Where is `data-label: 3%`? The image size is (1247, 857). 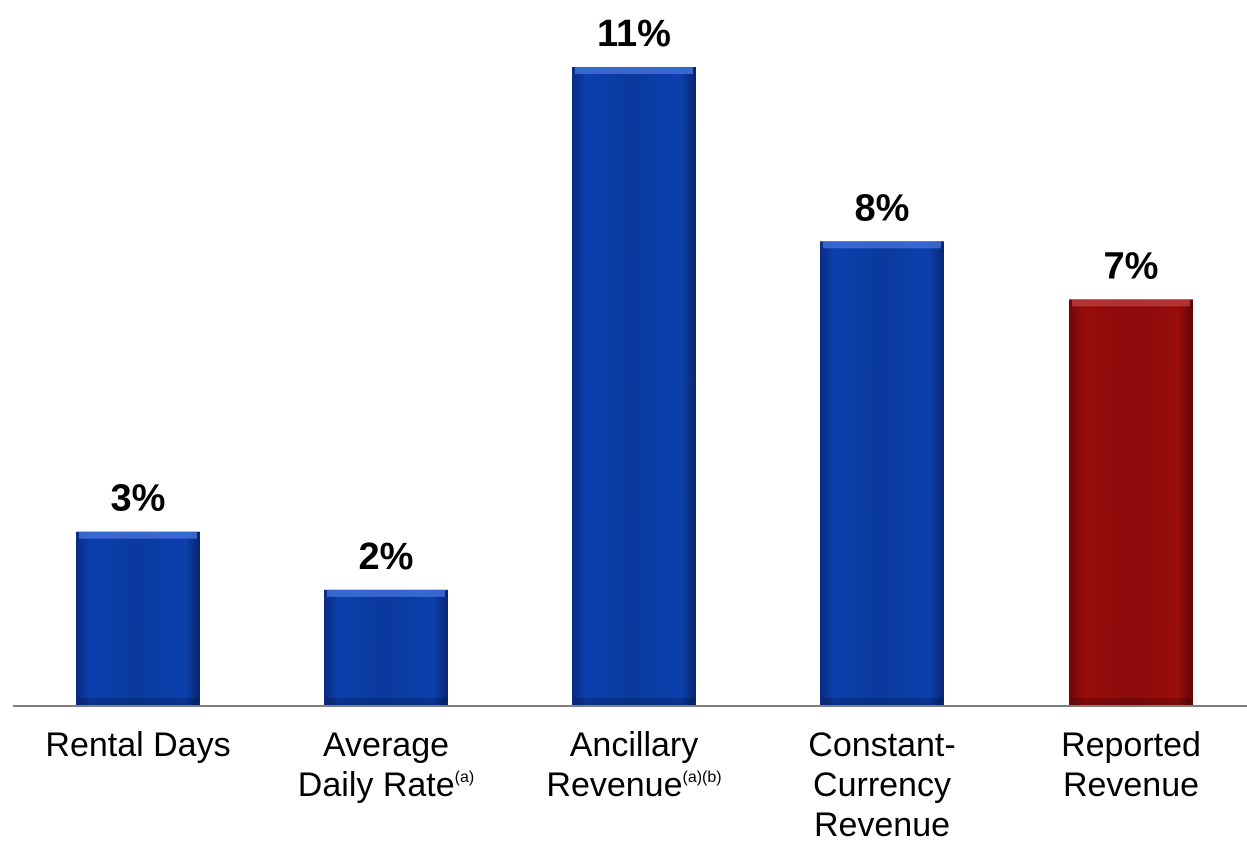
data-label: 3% is located at coordinates (138, 499).